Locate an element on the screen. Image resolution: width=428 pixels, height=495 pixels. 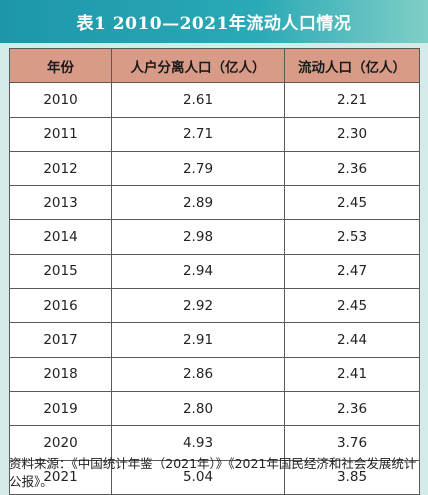
cell-year: 2015 is located at coordinates (60, 271).